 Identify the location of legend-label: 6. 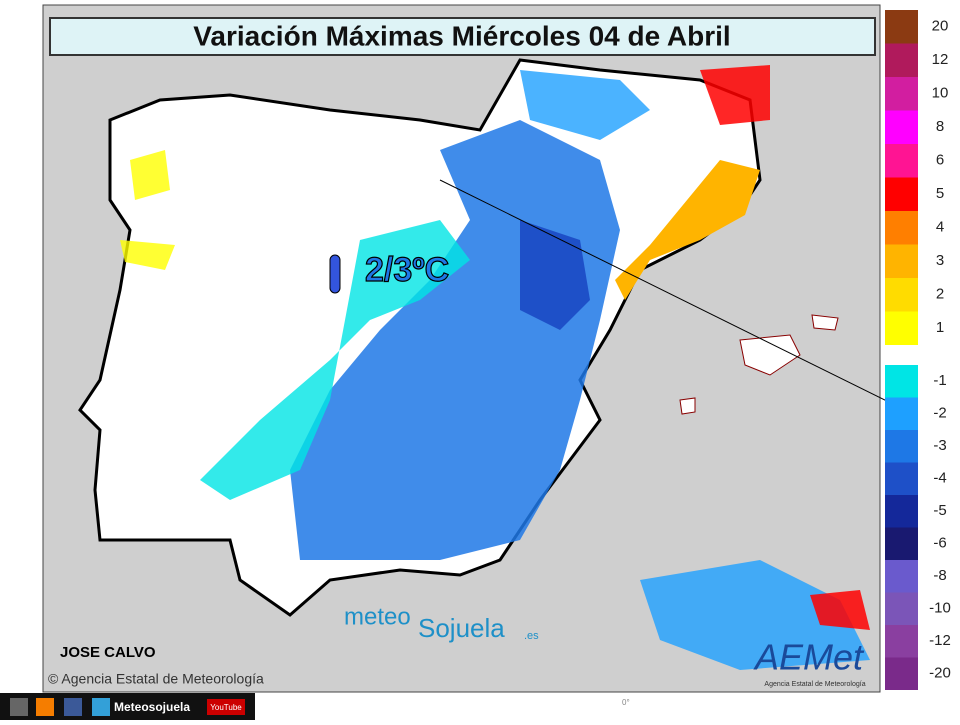
(940, 160).